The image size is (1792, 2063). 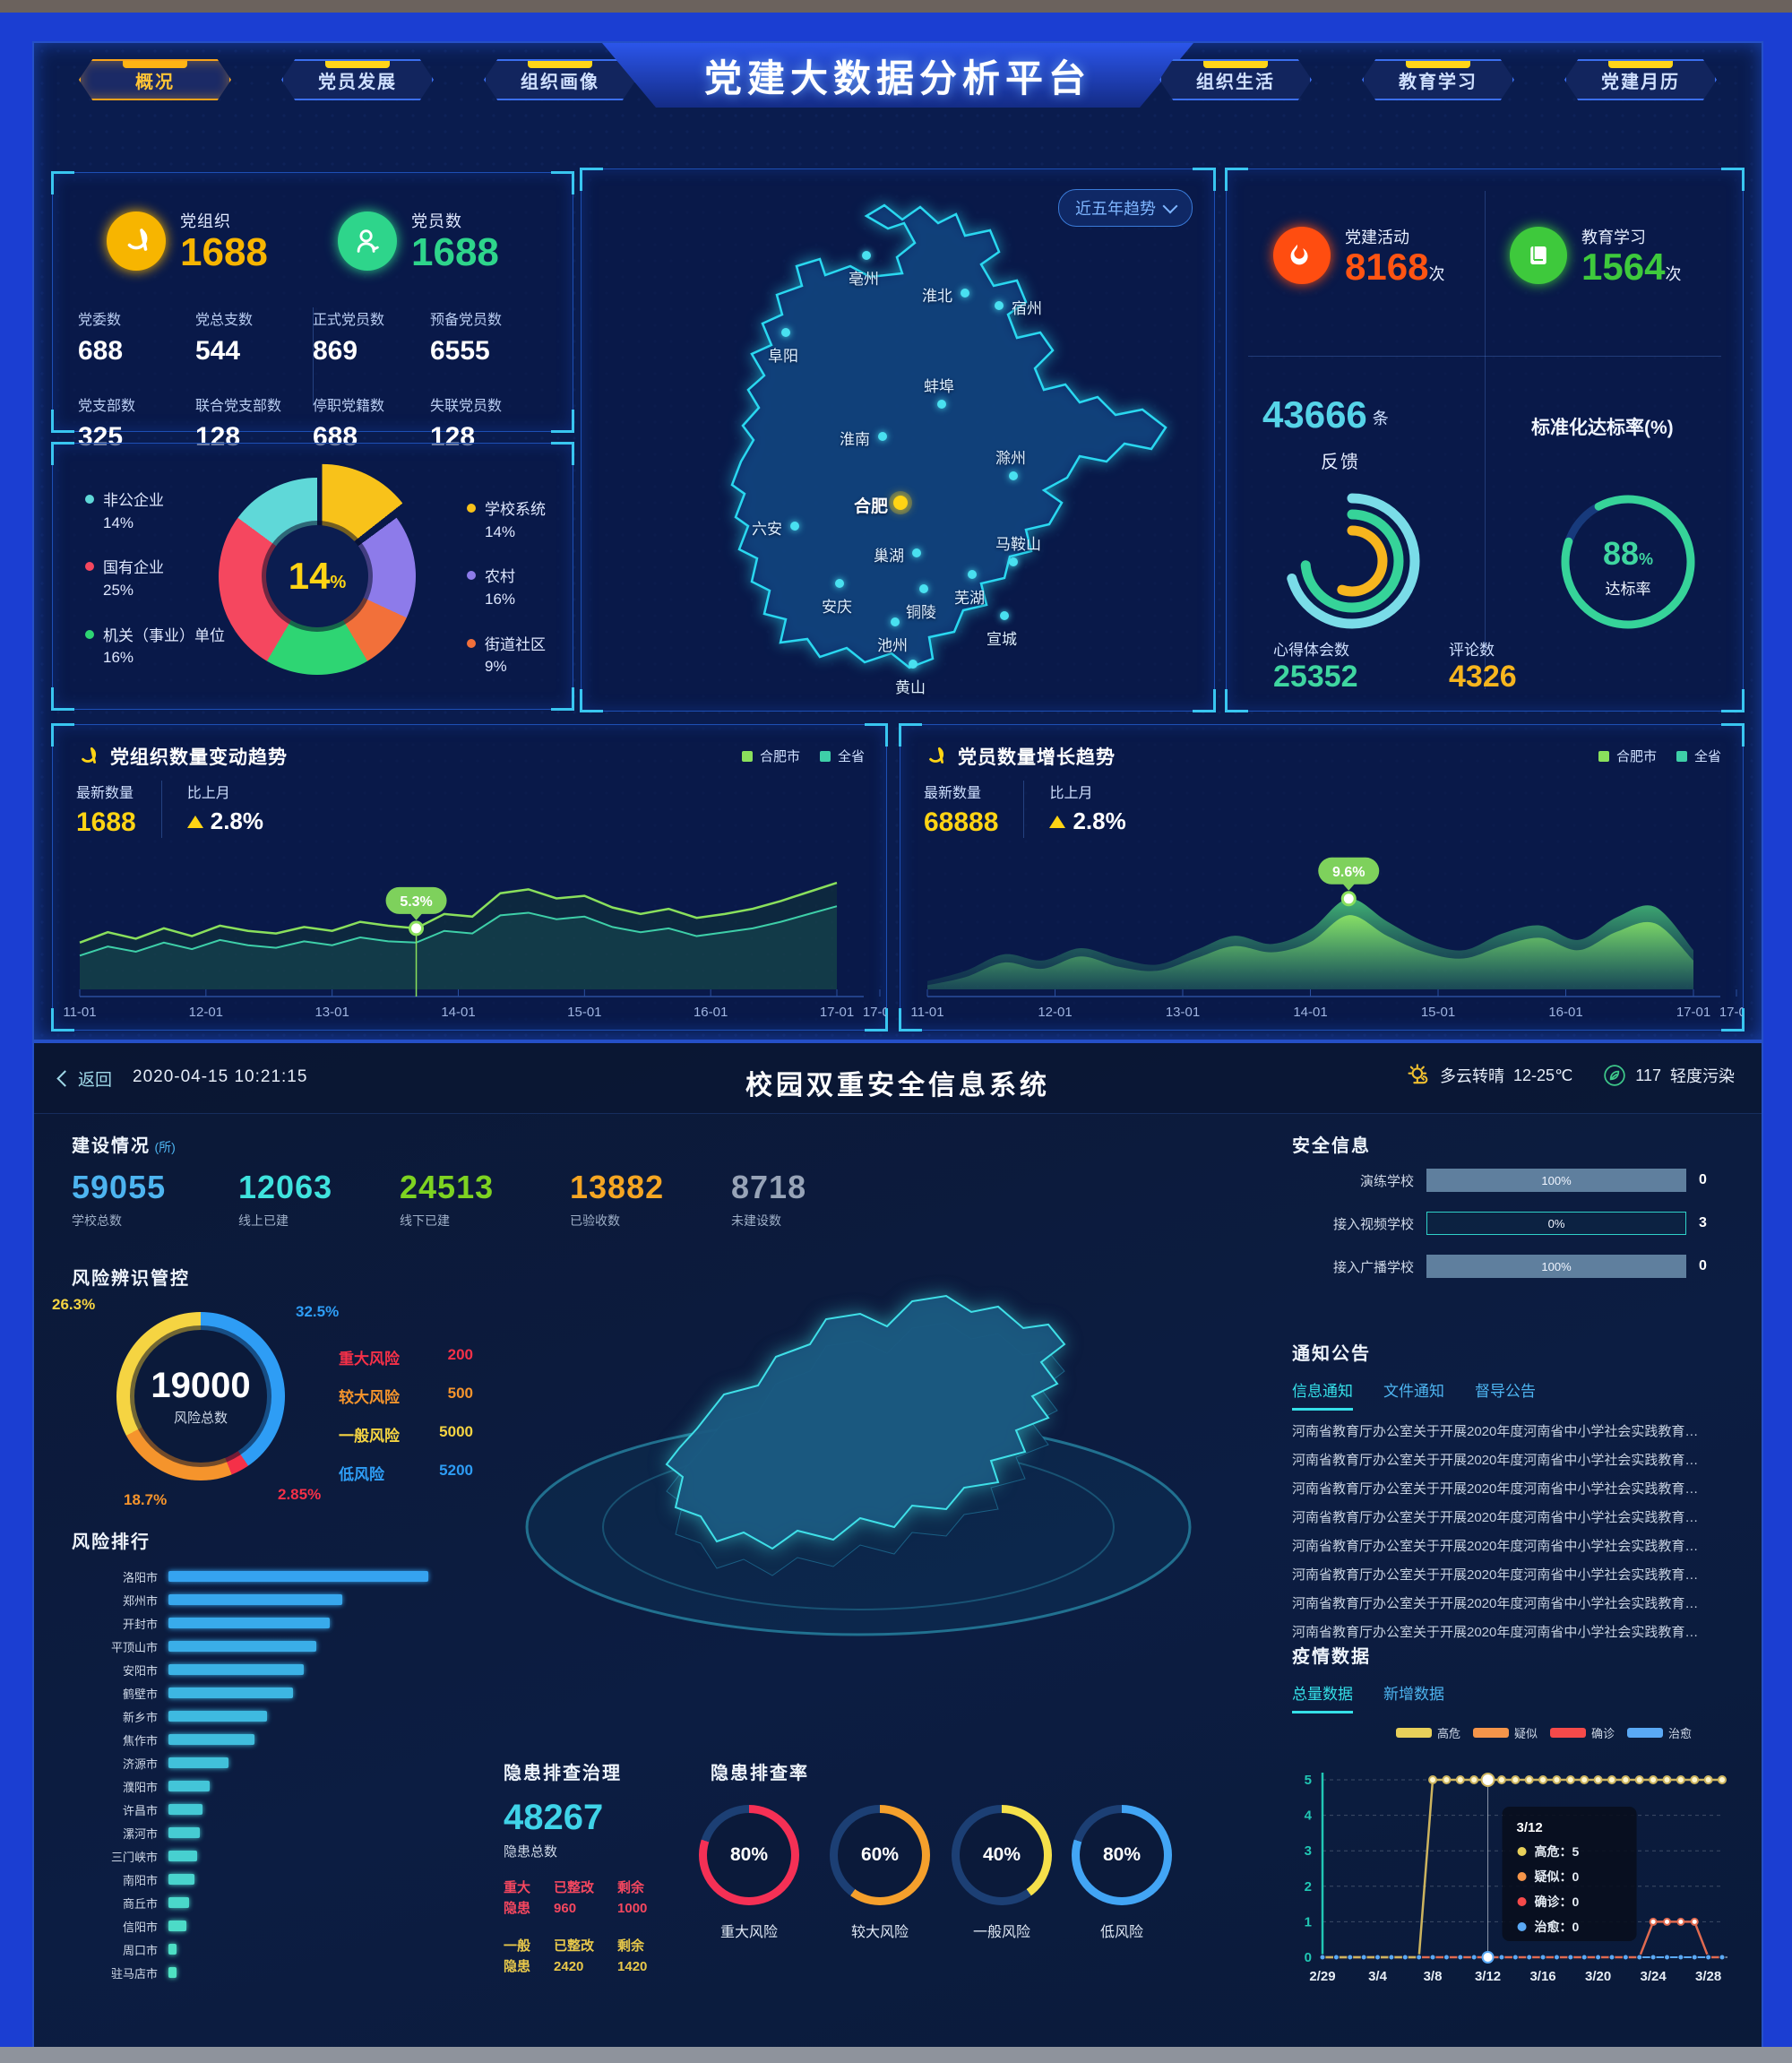 I want to click on pie-legend-text: 非公企业 14%, so click(x=133, y=511).